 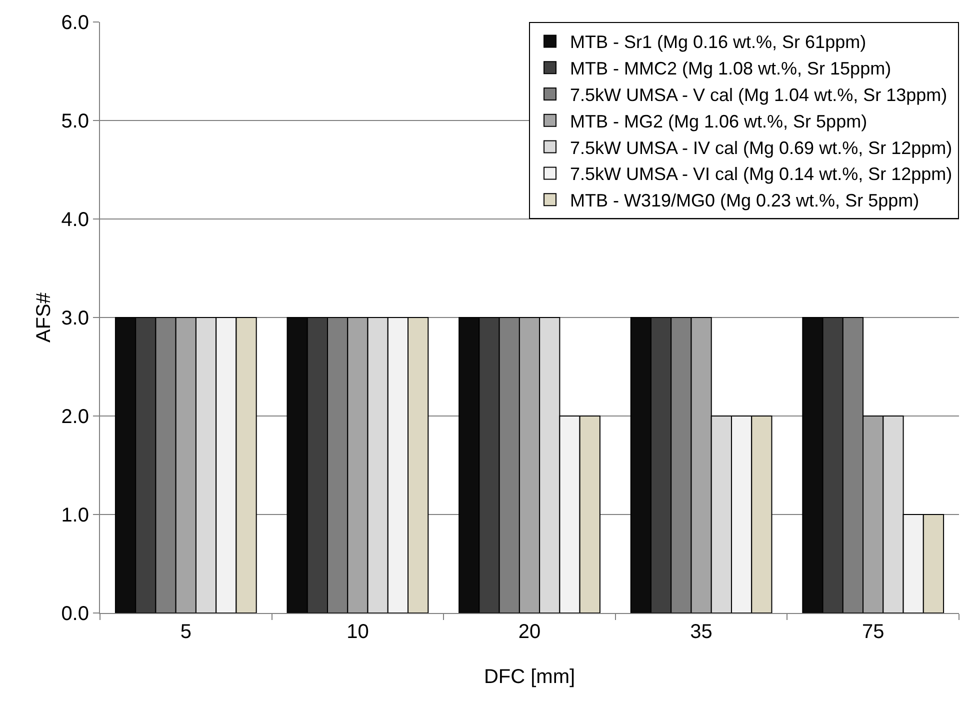 I want to click on x-tick-label: 10, so click(x=357, y=632).